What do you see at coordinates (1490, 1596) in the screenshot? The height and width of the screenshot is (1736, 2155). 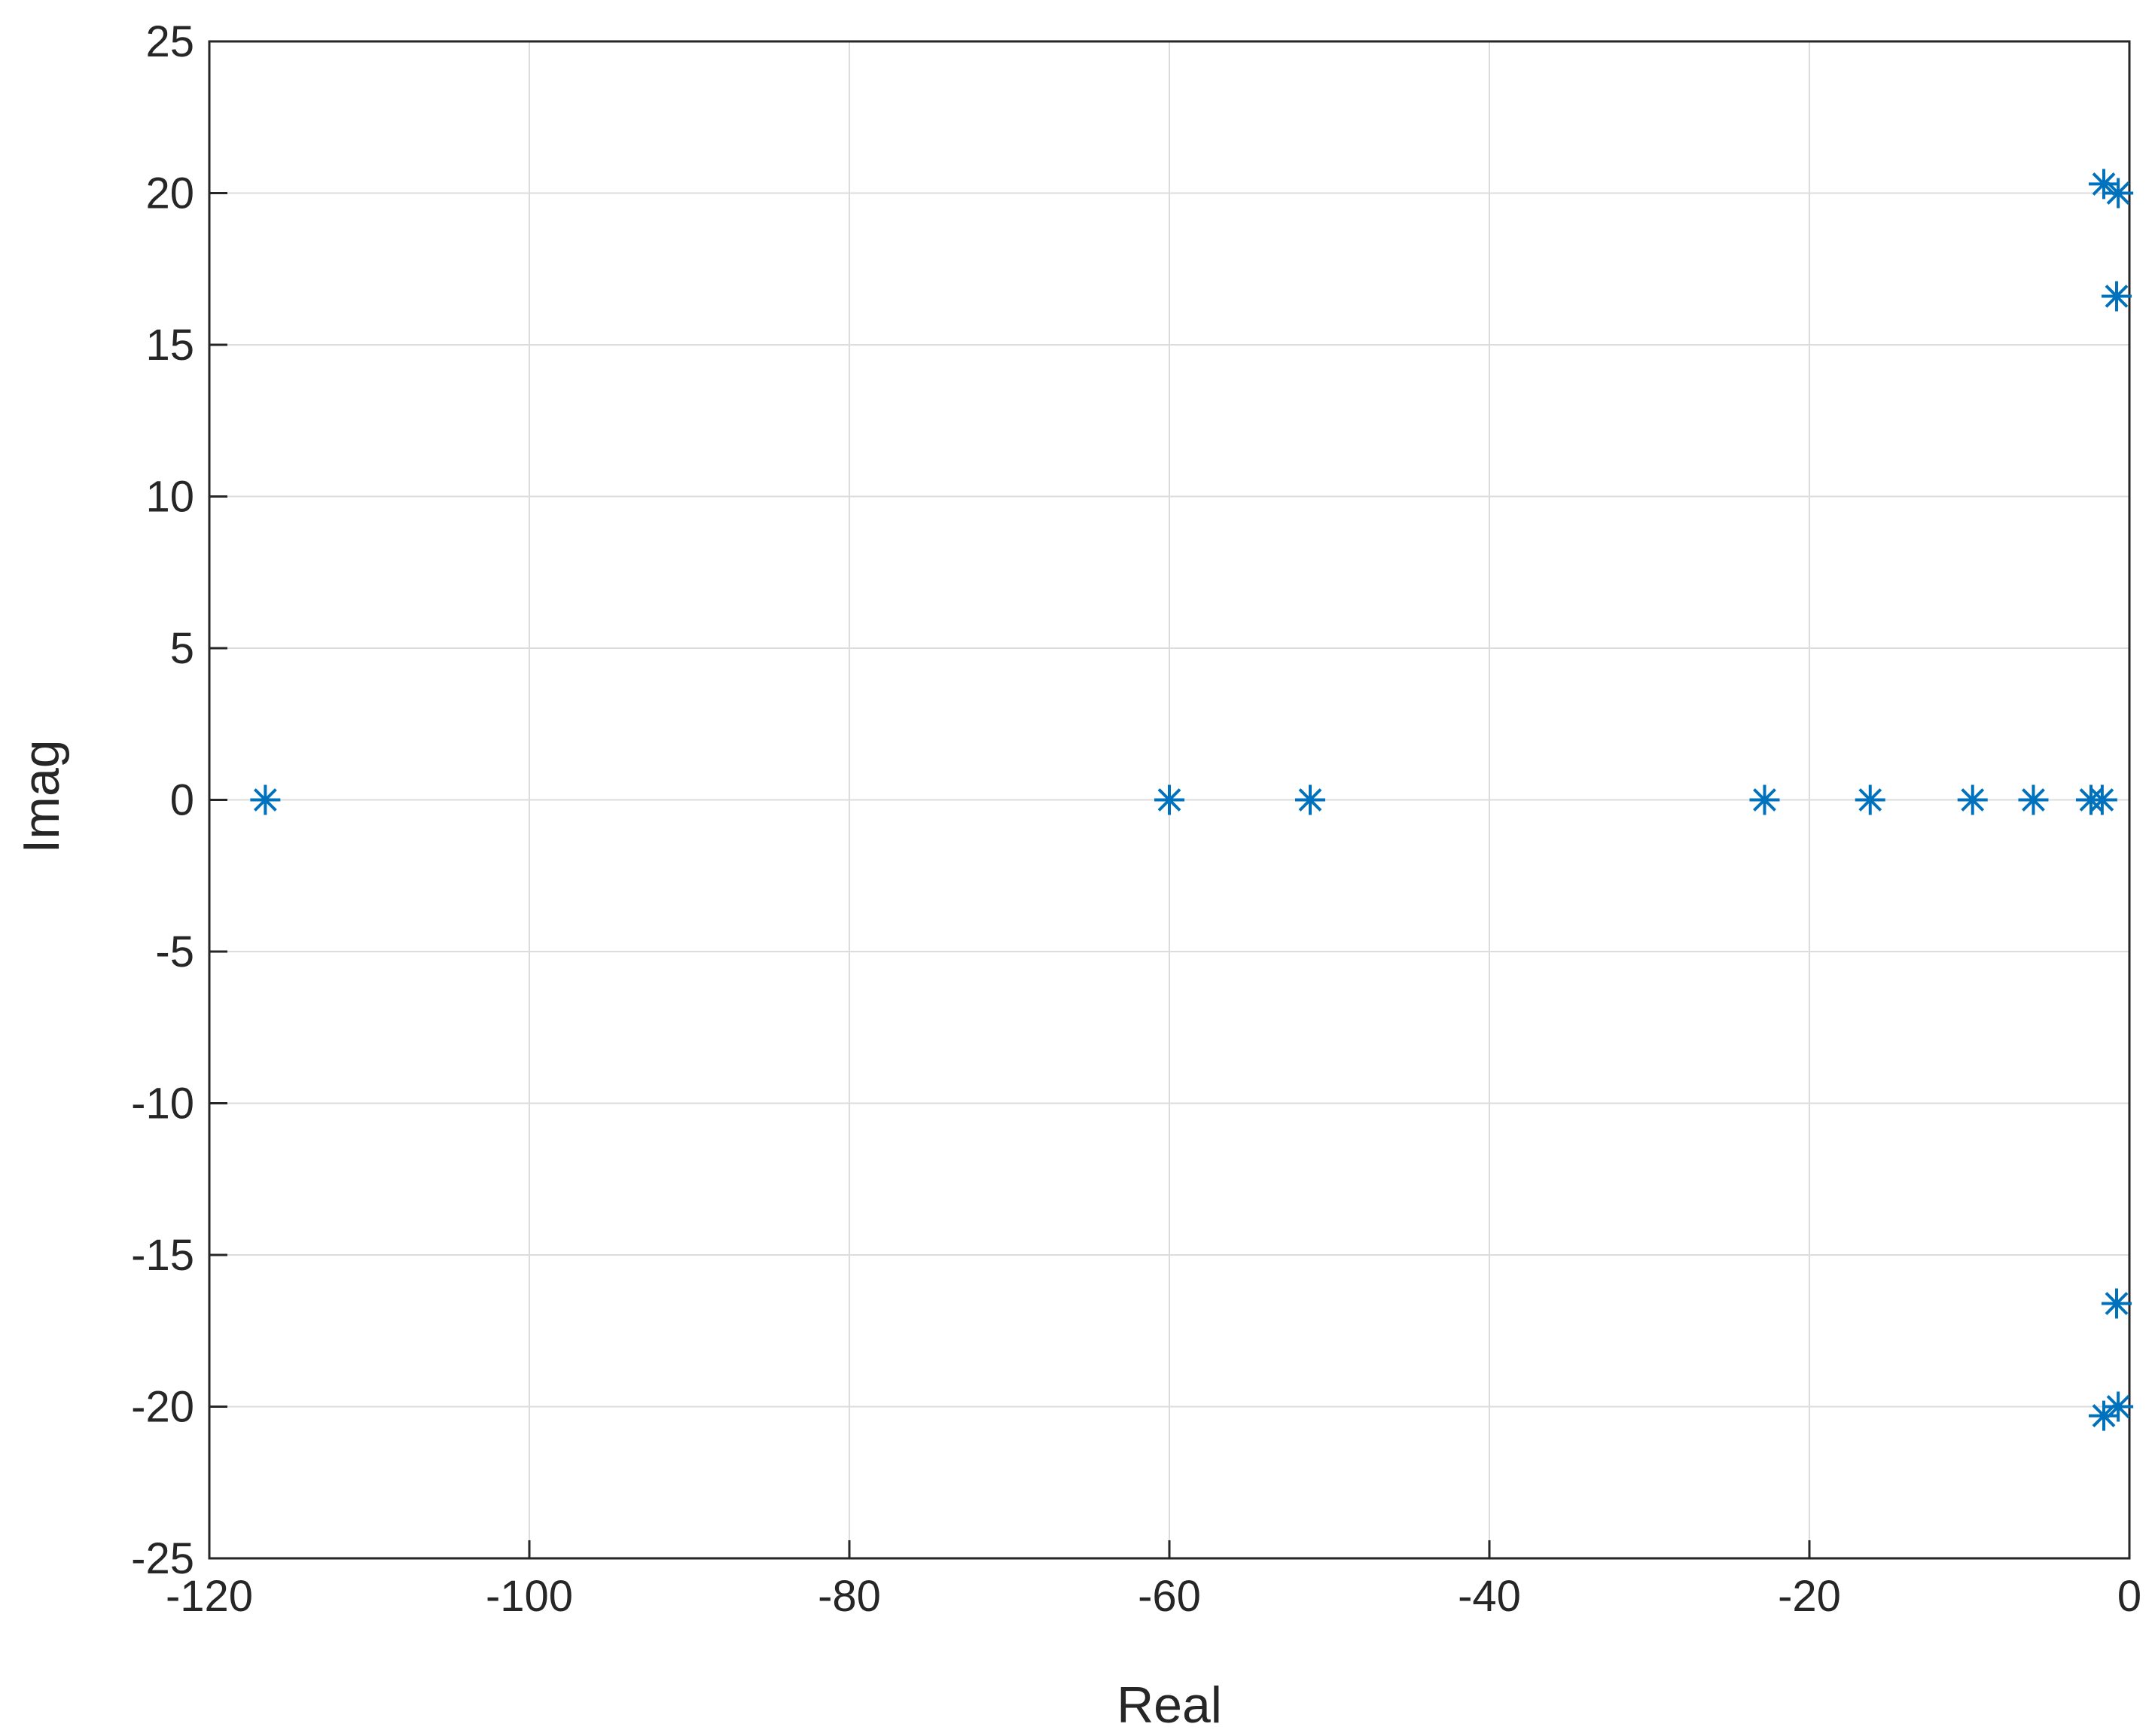 I see `x-tick-label: -40` at bounding box center [1490, 1596].